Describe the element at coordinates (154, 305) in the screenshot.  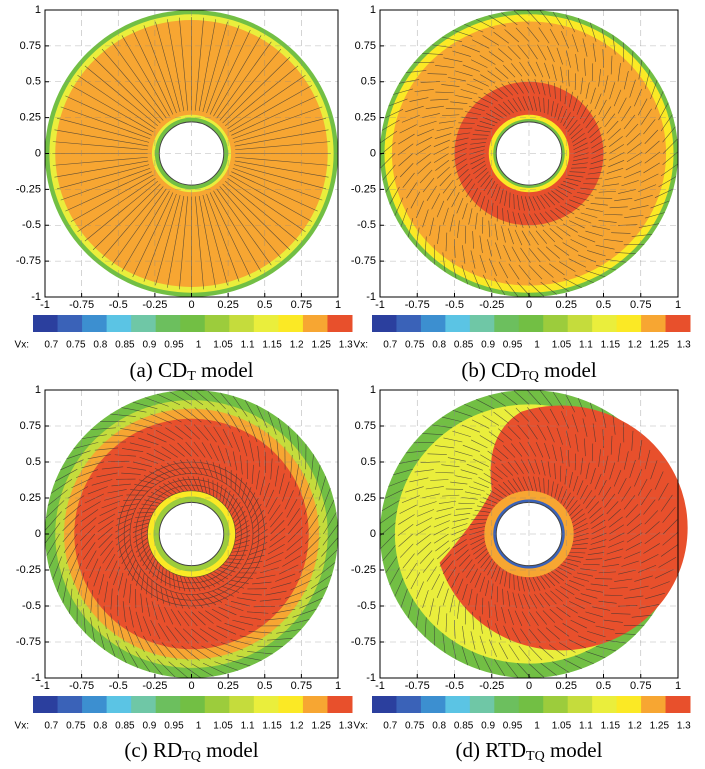
I see `x-tick-label: -0.25` at that location.